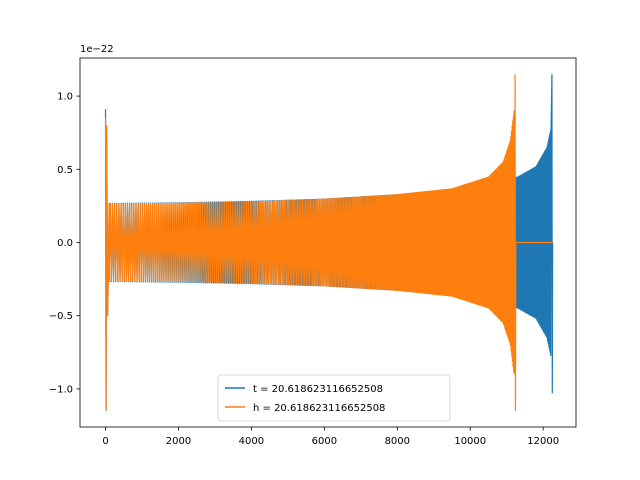  Describe the element at coordinates (324, 441) in the screenshot. I see `x-tick-label: 6000` at that location.